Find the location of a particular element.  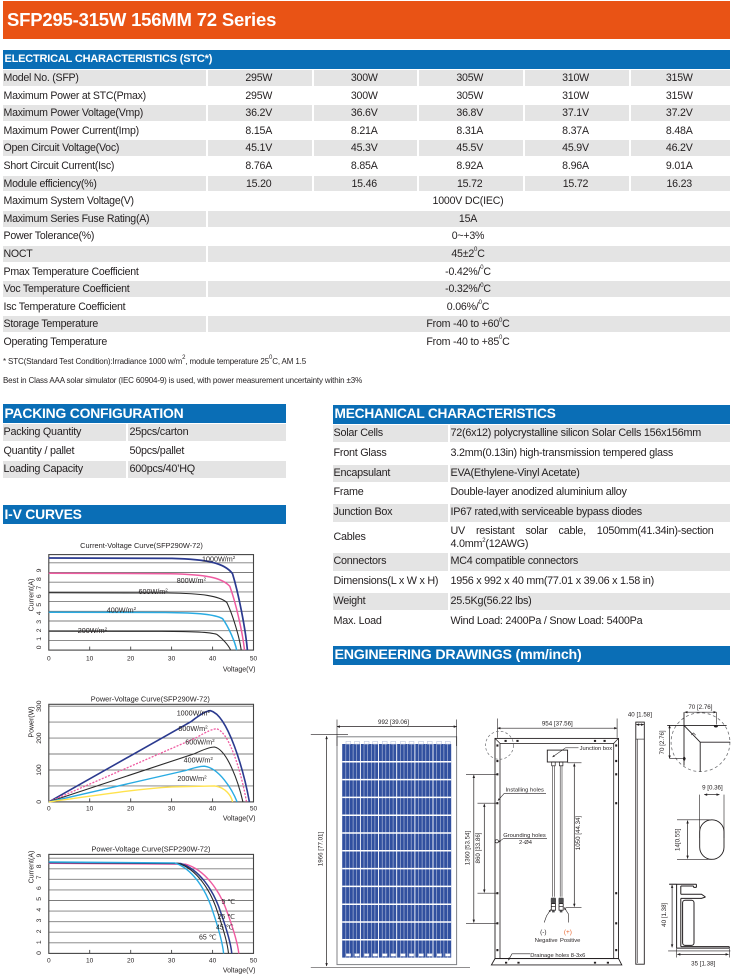

svg-text:Current-Voltage Curve(SFP290W-: Current-Voltage Curve(SFP290W-72) is located at coordinates (141, 545).